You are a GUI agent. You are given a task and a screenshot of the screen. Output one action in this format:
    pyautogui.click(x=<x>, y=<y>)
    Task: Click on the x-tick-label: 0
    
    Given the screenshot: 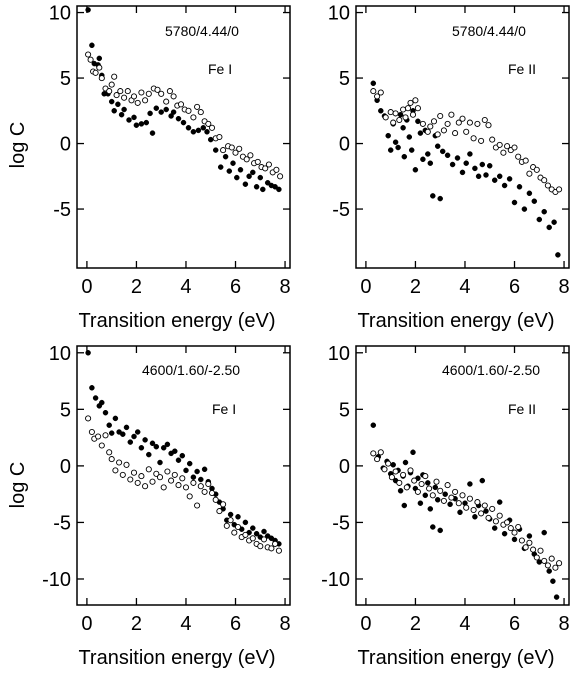 What is the action you would take?
    pyautogui.click(x=365, y=287)
    